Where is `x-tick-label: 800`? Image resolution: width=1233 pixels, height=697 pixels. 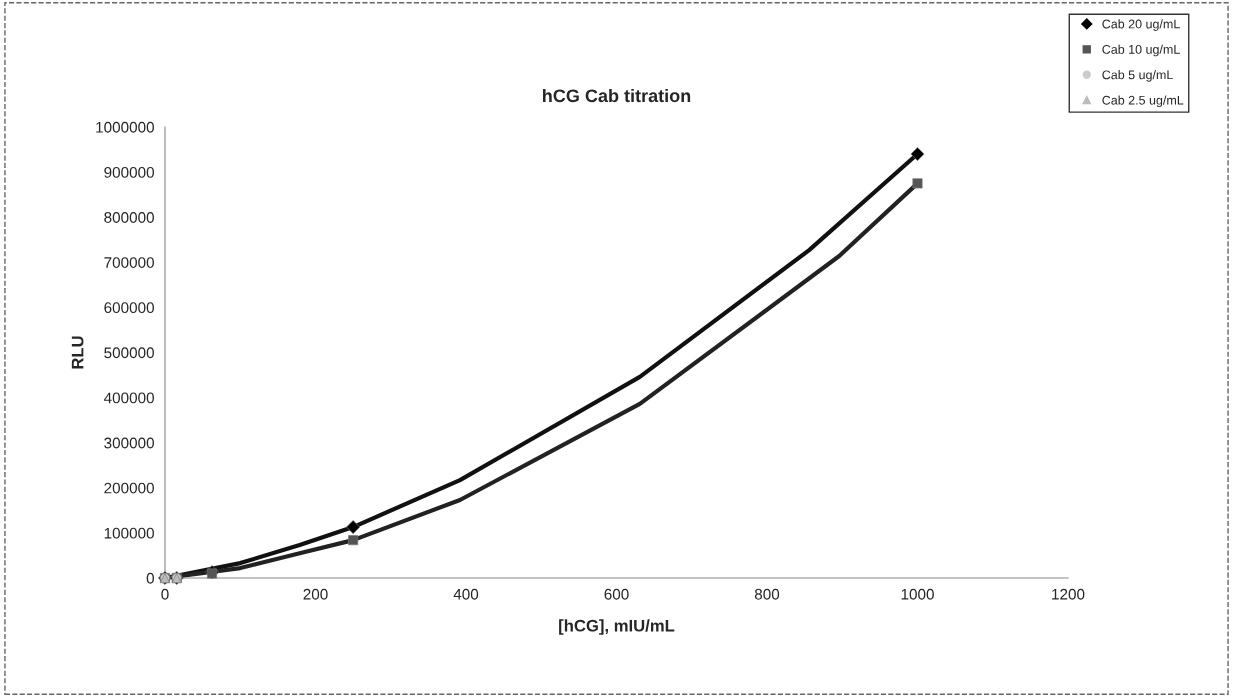 x-tick-label: 800 is located at coordinates (767, 594).